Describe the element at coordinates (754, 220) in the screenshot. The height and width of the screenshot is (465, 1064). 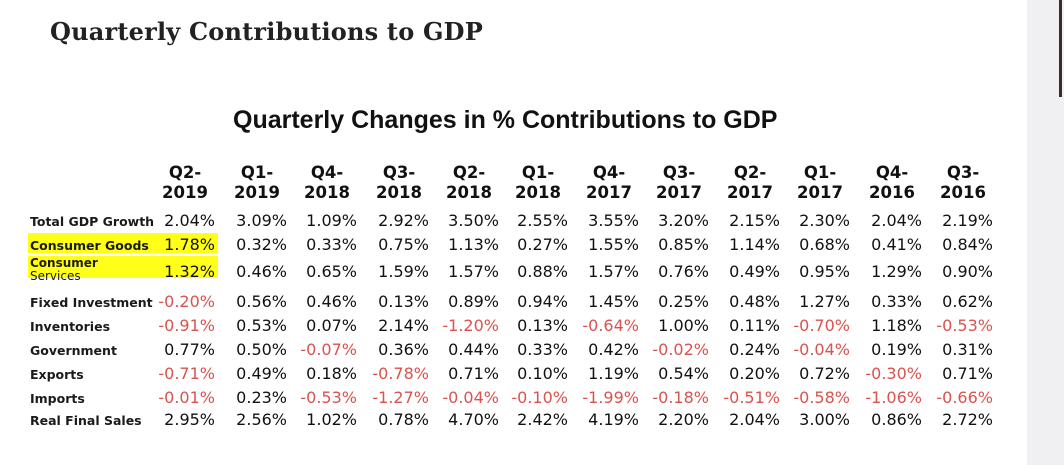
I see `table-cell: 2.15%` at that location.